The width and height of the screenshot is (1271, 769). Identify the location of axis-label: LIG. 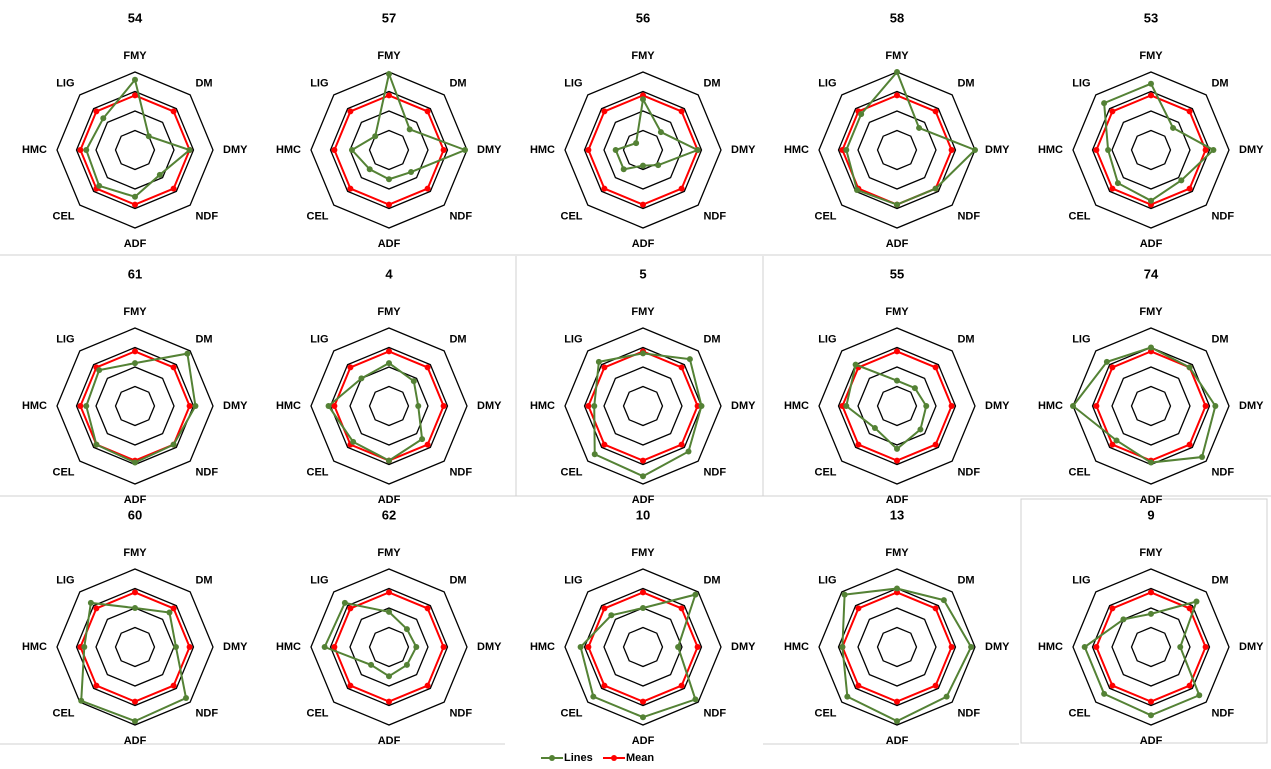
(65, 339).